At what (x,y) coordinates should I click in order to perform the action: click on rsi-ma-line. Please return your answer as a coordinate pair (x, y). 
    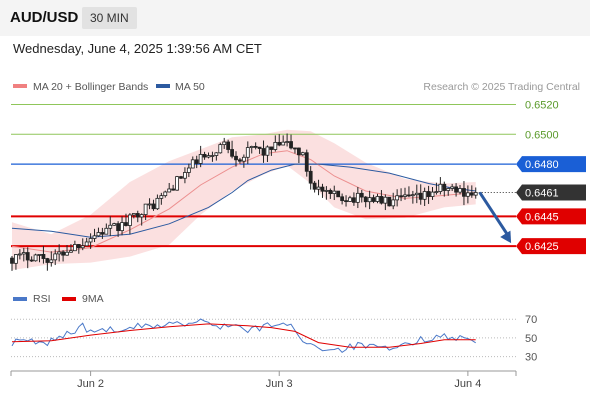
    Looking at the image, I should click on (243, 335).